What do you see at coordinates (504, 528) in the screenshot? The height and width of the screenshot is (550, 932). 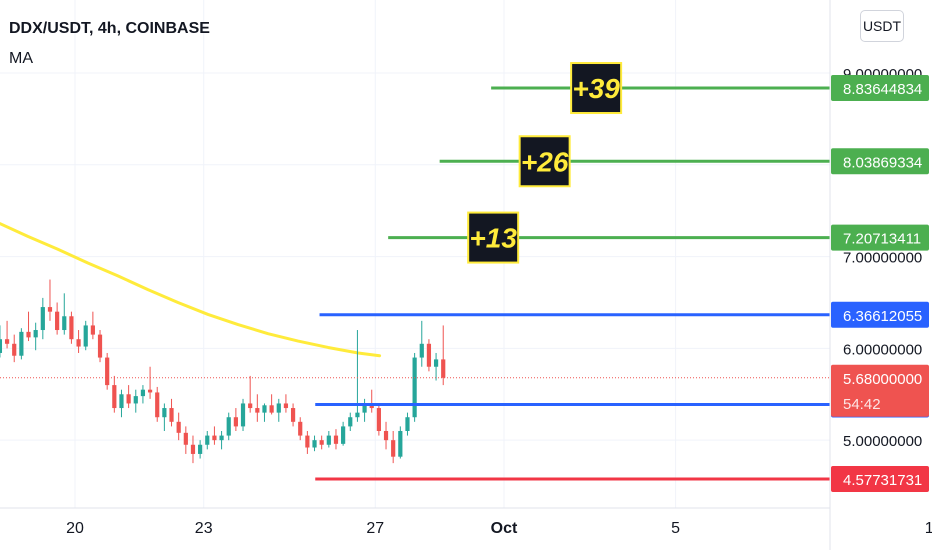 I see `x-tick-label: Oct` at bounding box center [504, 528].